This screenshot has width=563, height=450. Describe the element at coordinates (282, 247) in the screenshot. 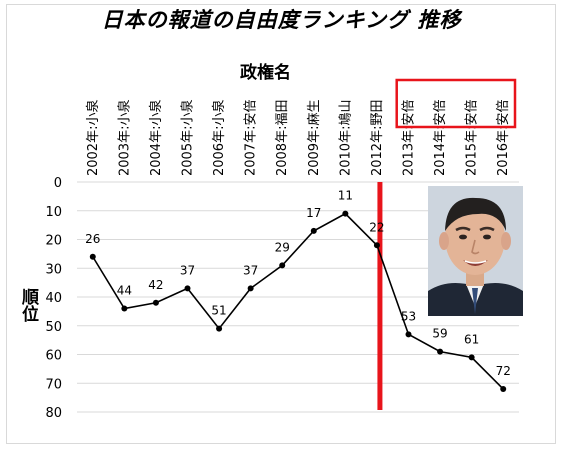

I see `data-label: 29` at that location.